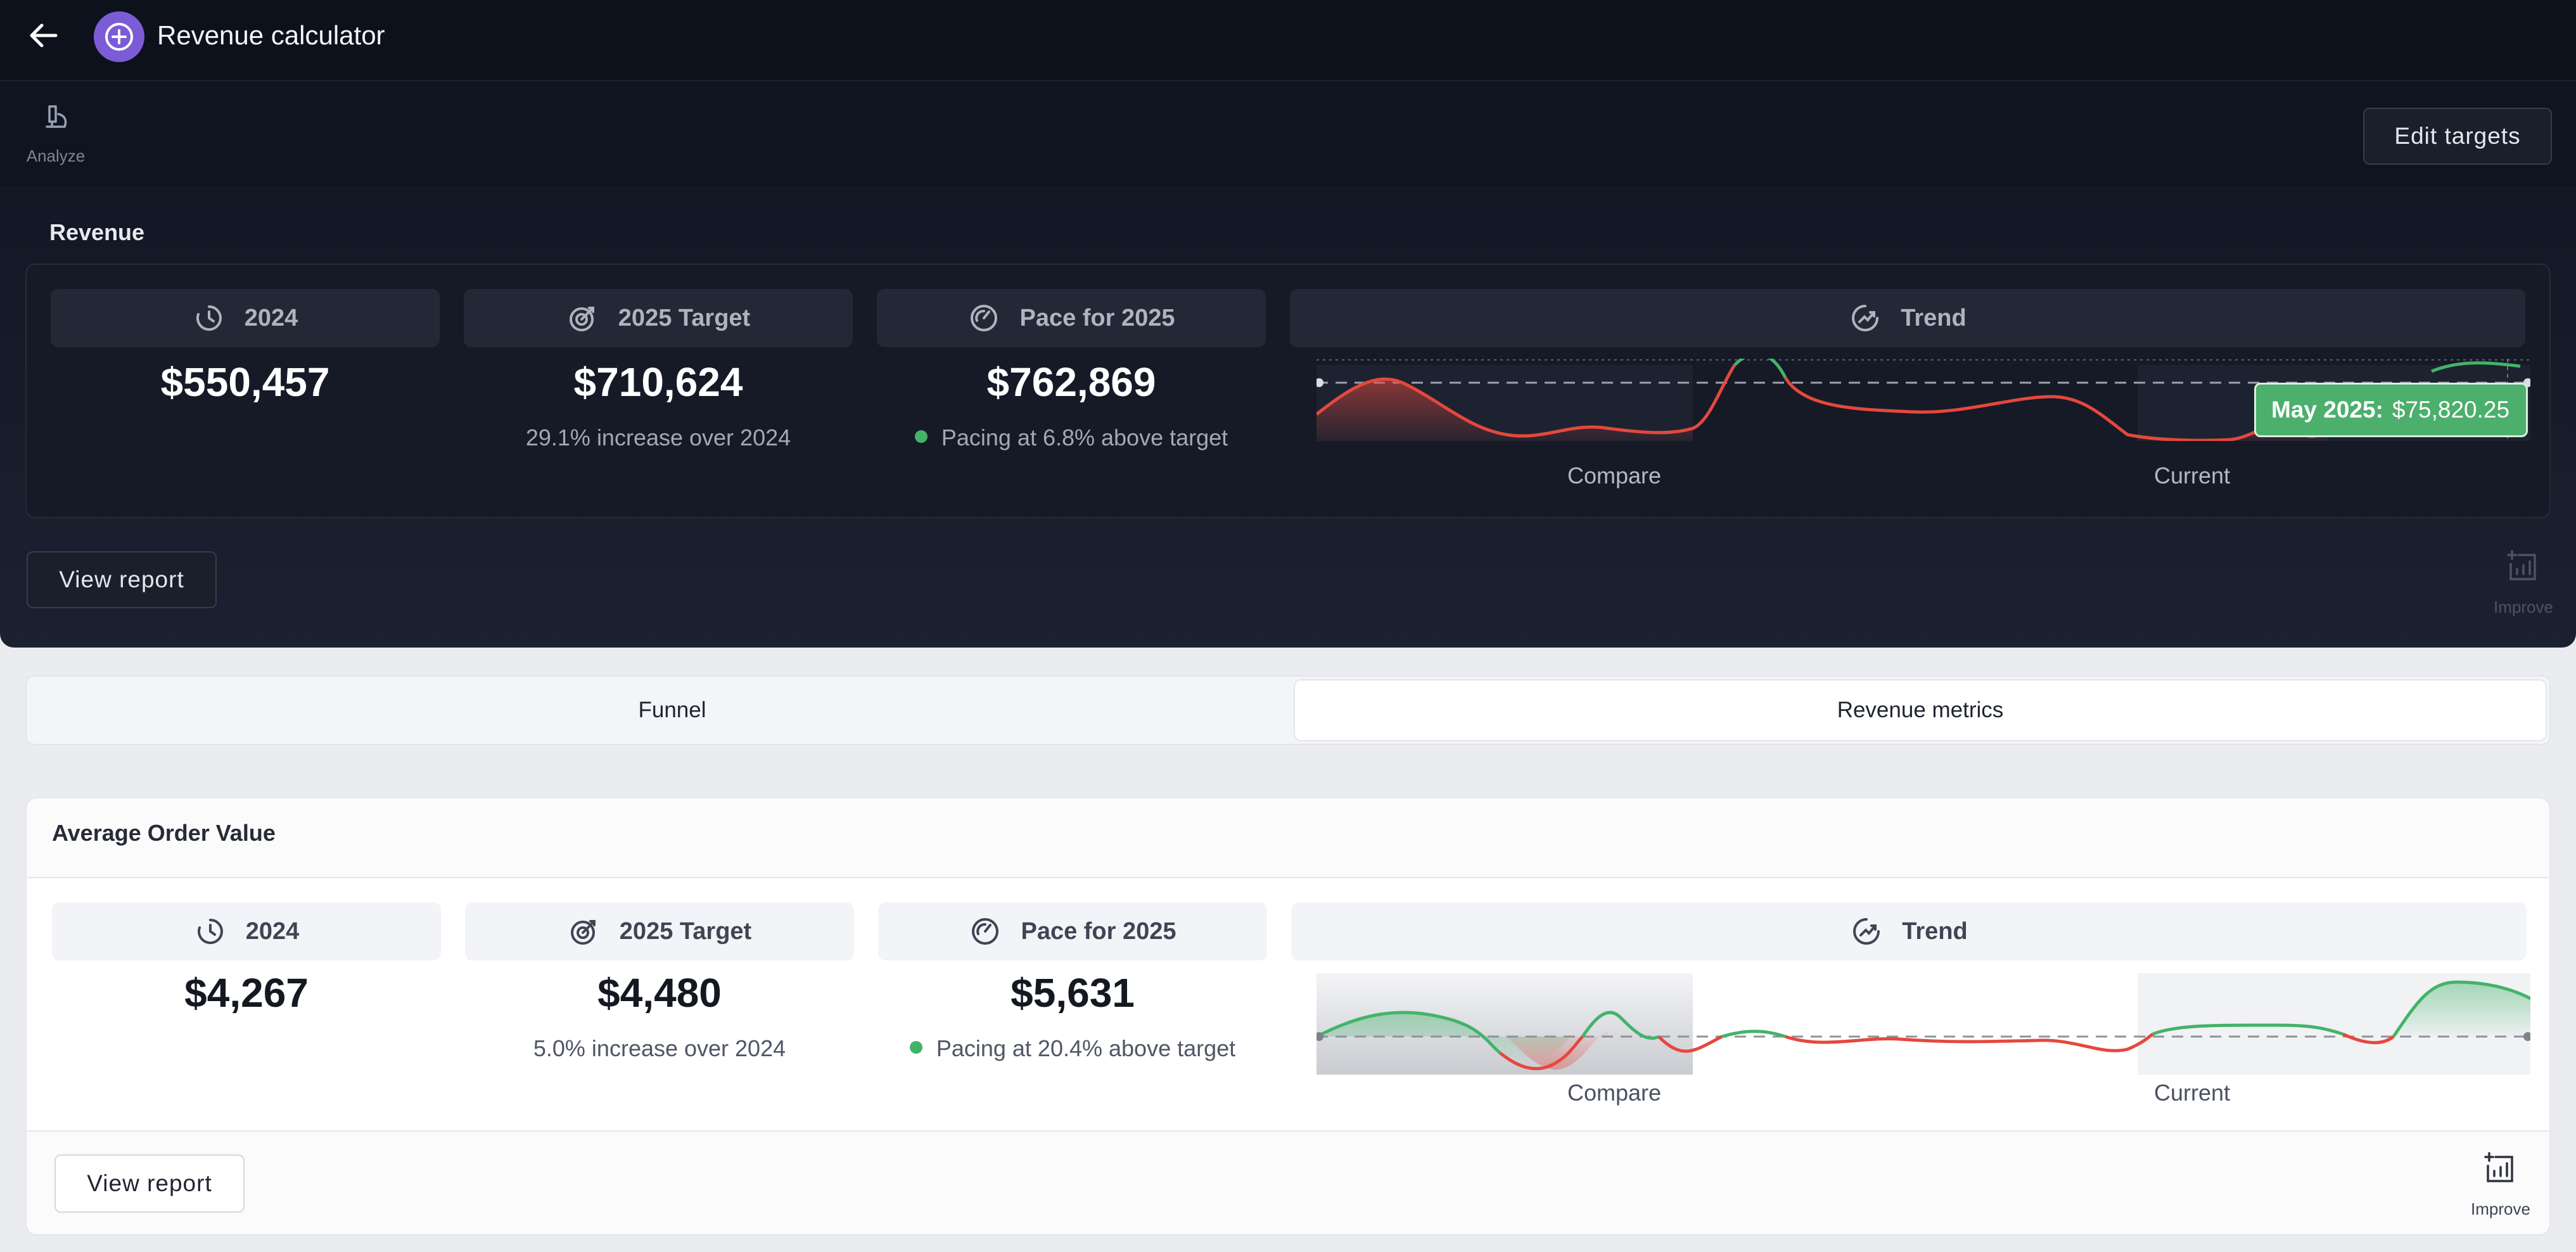 The width and height of the screenshot is (2576, 1252). Describe the element at coordinates (1288, 134) in the screenshot. I see `toolbar: Analyze Edit targets` at that location.